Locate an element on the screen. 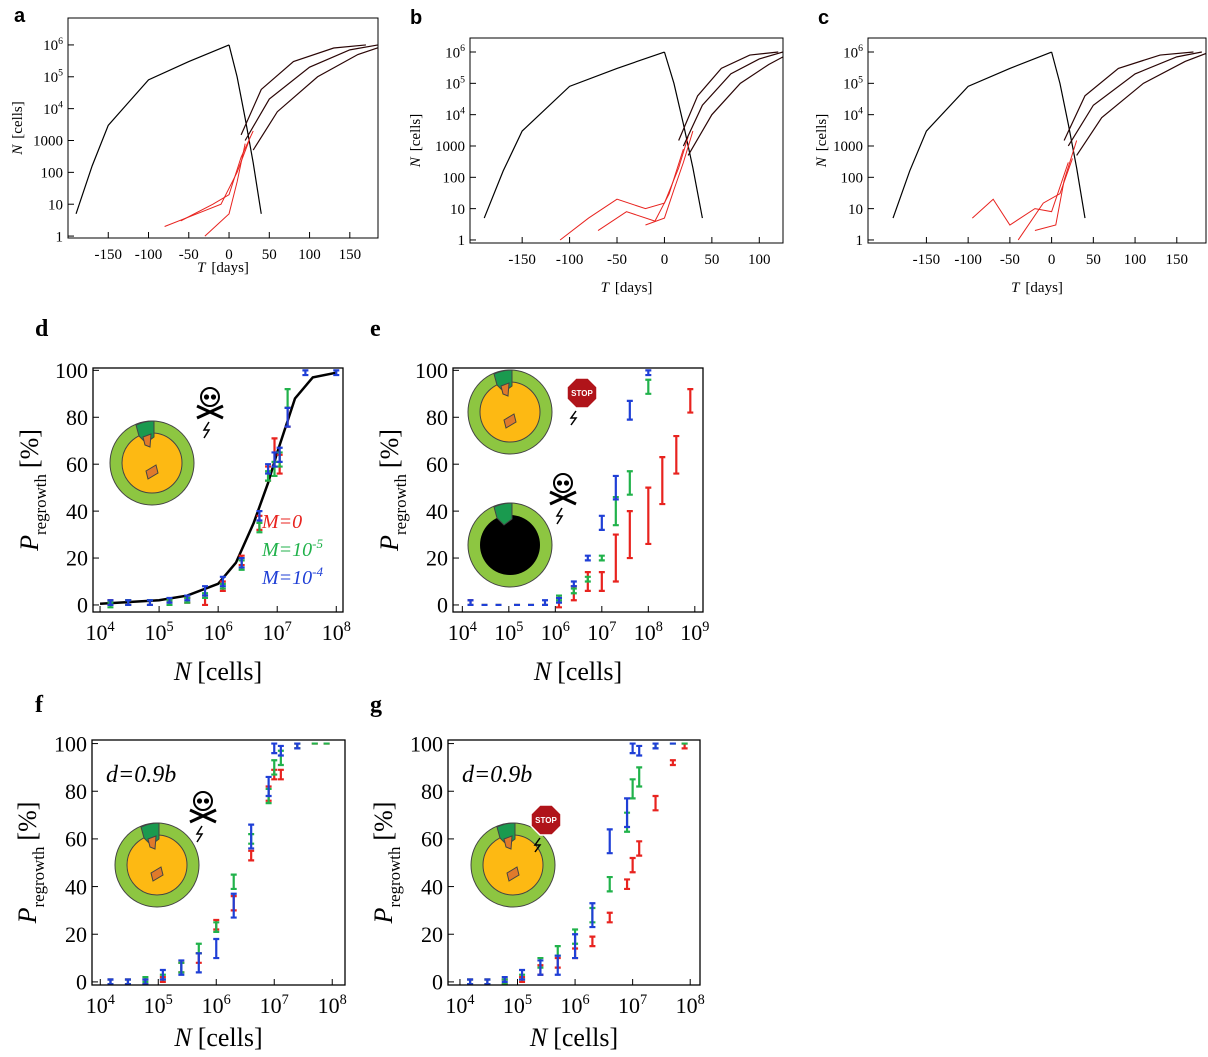 The image size is (1208, 1057). tick-exponent: 5 is located at coordinates (462, 79).